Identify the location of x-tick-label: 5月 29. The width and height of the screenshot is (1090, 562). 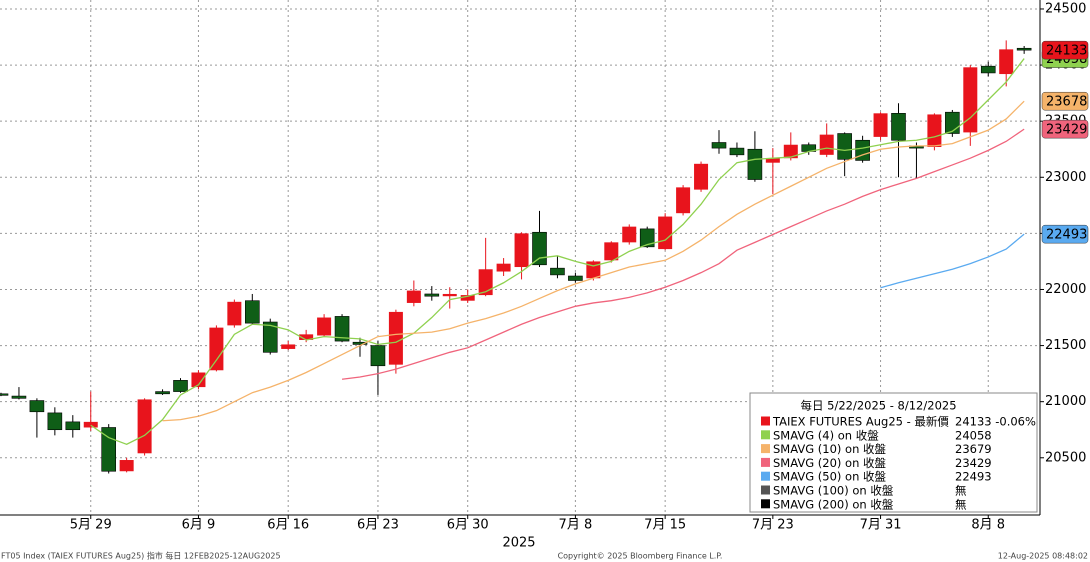
(91, 525).